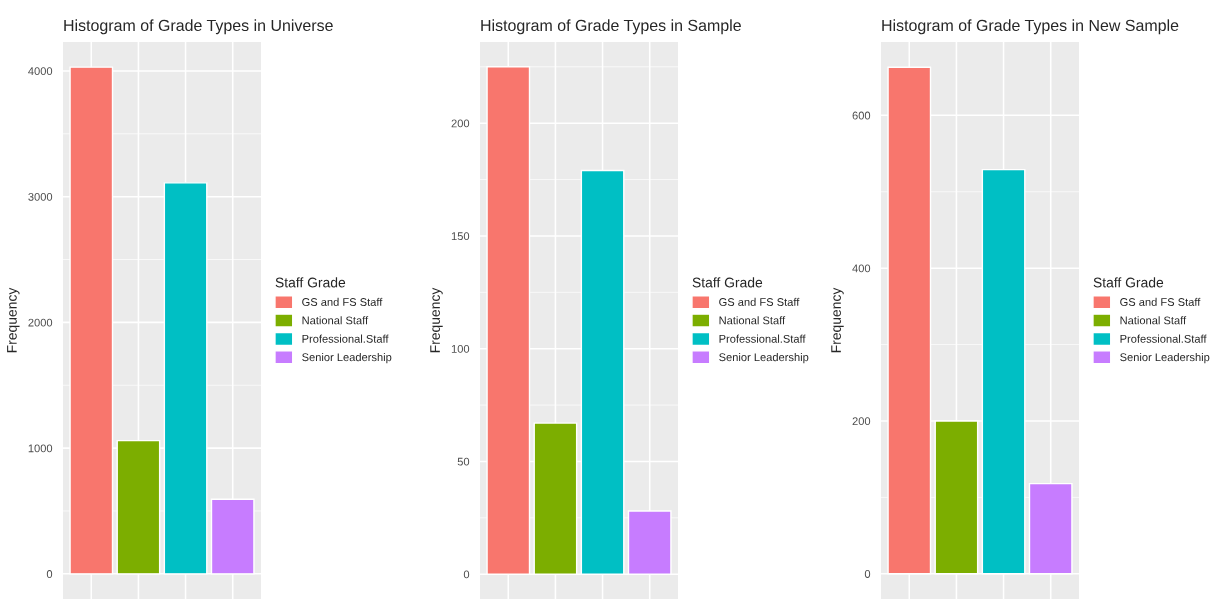  What do you see at coordinates (460, 348) in the screenshot?
I see `y-tick-label: 100` at bounding box center [460, 348].